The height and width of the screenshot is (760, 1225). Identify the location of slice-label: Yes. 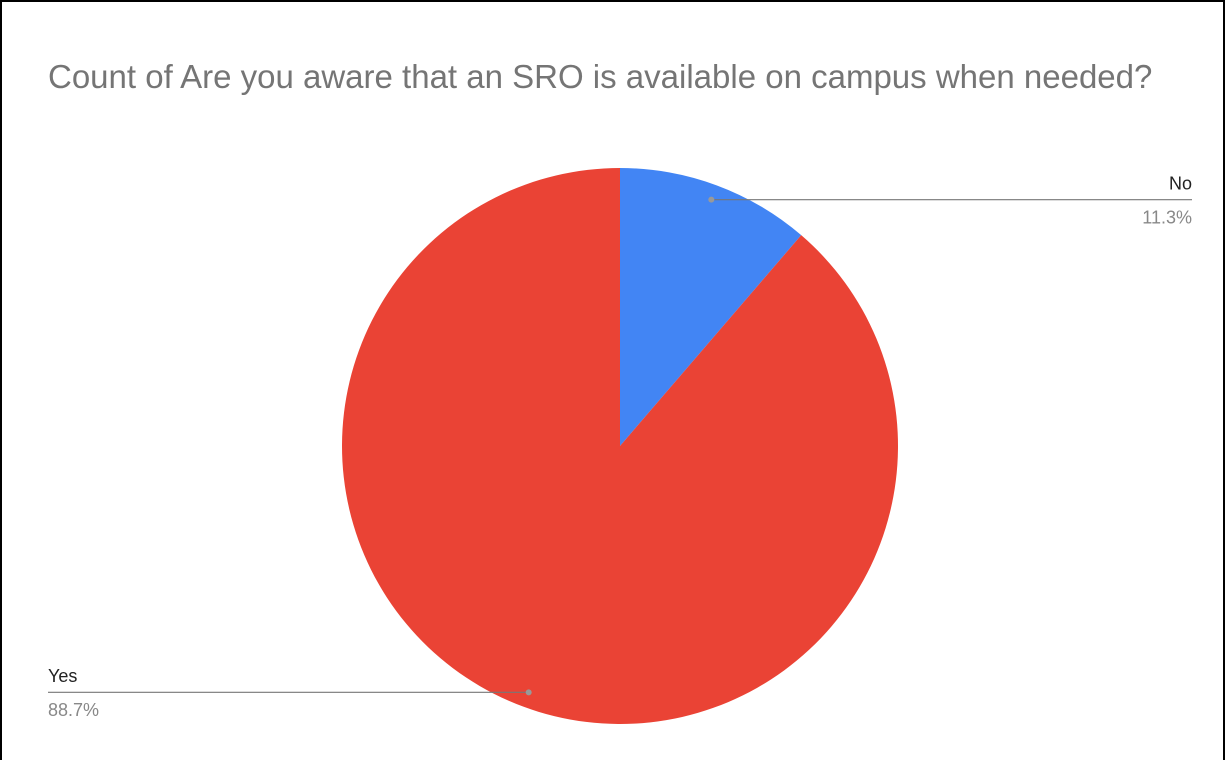
(62, 676).